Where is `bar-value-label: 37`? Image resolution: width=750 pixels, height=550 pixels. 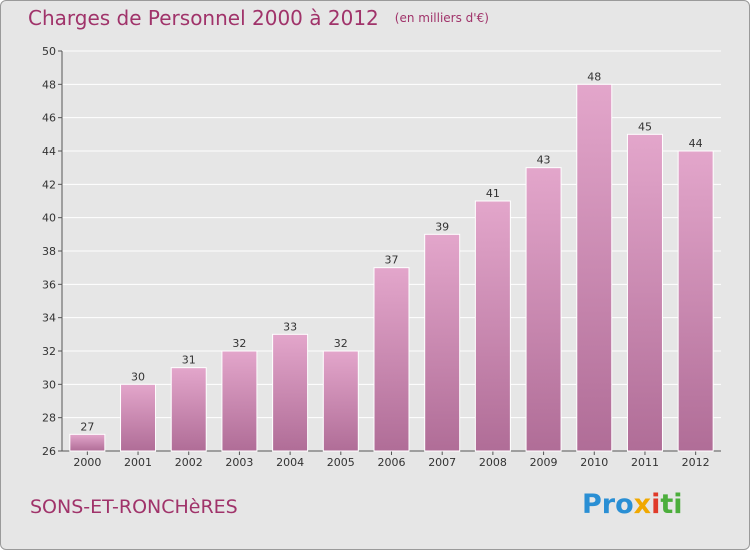
bar-value-label: 37 is located at coordinates (392, 260).